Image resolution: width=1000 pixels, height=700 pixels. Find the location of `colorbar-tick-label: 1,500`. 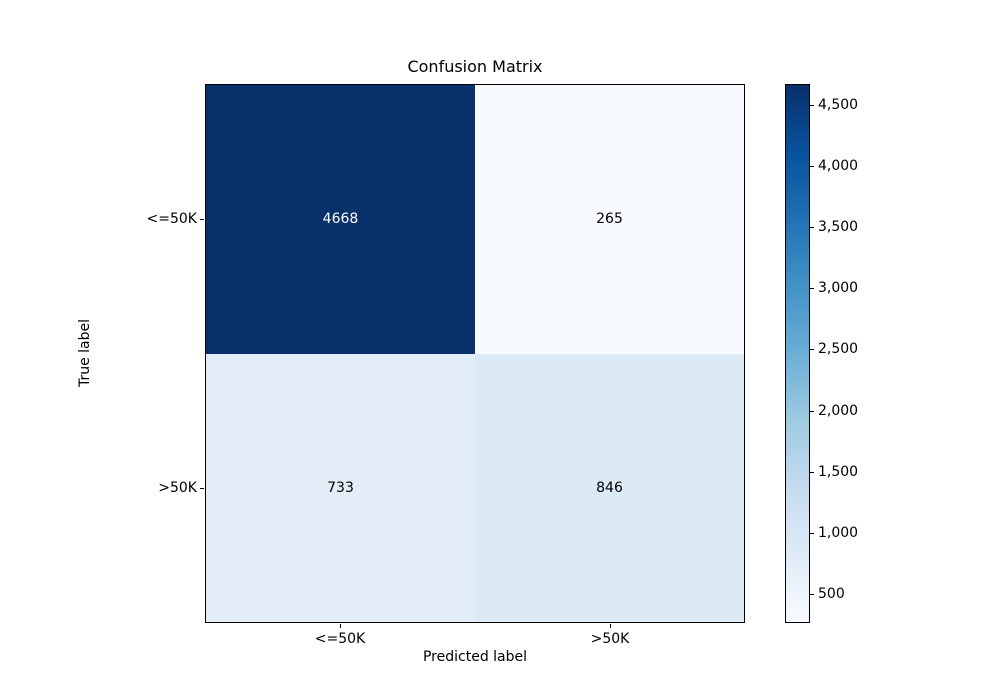

colorbar-tick-label: 1,500 is located at coordinates (838, 472).